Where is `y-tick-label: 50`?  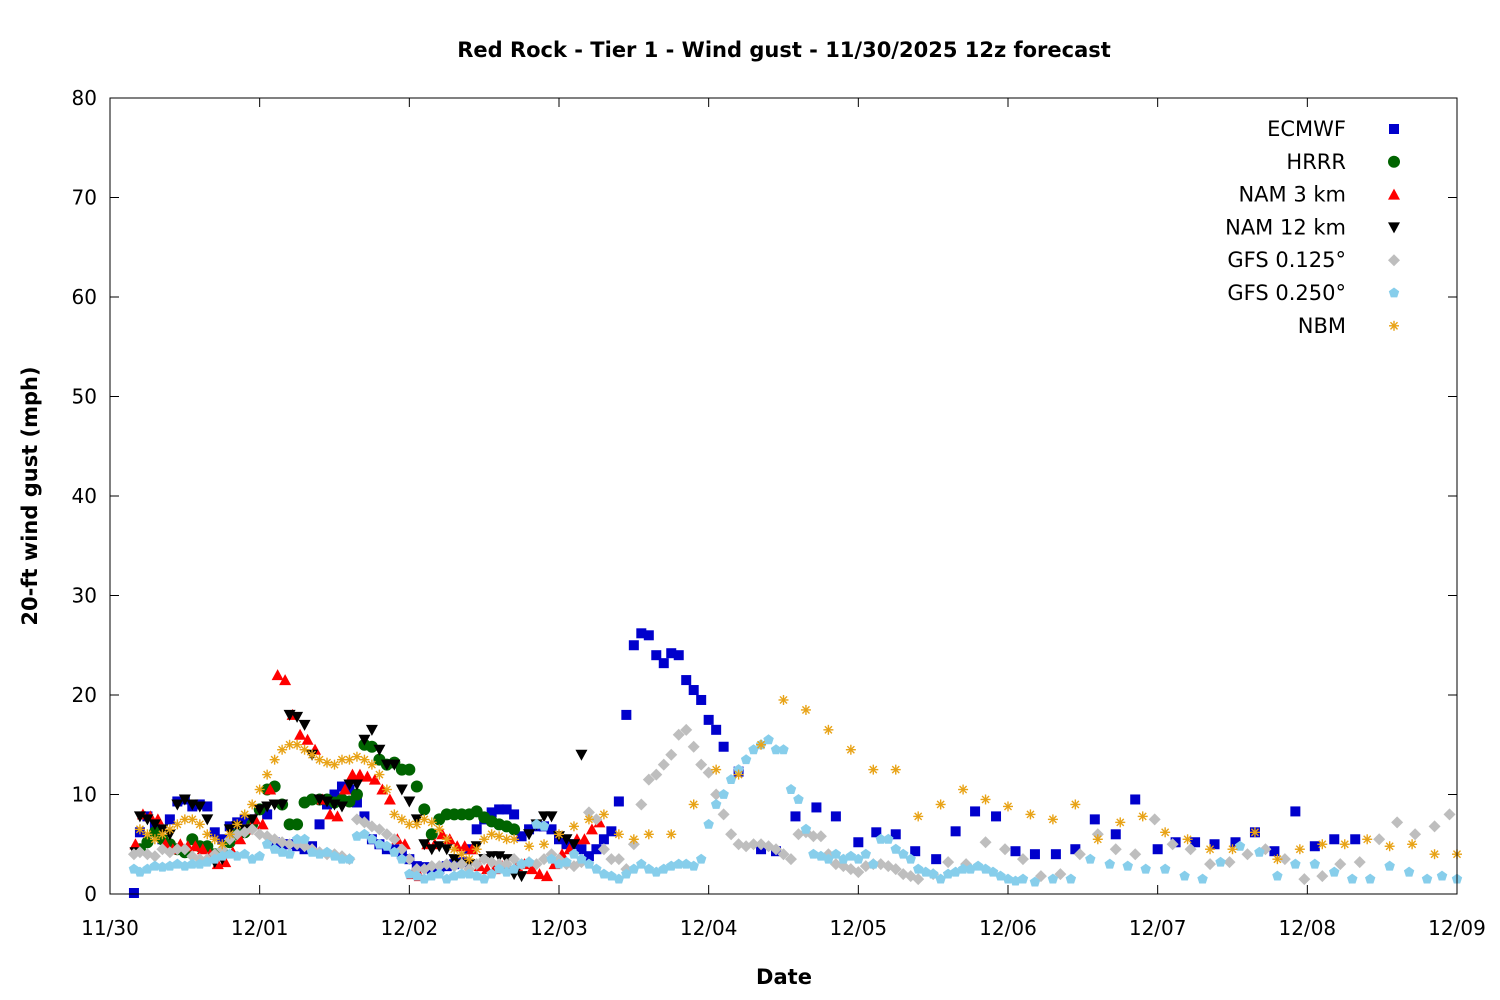 y-tick-label: 50 is located at coordinates (84, 397).